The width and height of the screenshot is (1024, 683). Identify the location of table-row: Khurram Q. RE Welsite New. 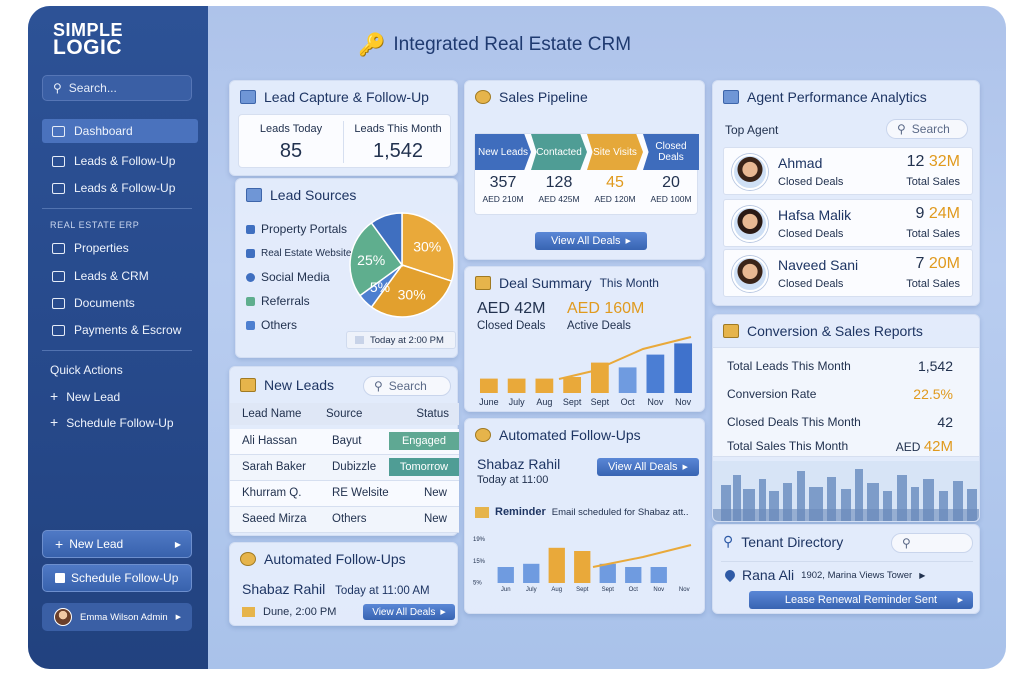
(344, 494).